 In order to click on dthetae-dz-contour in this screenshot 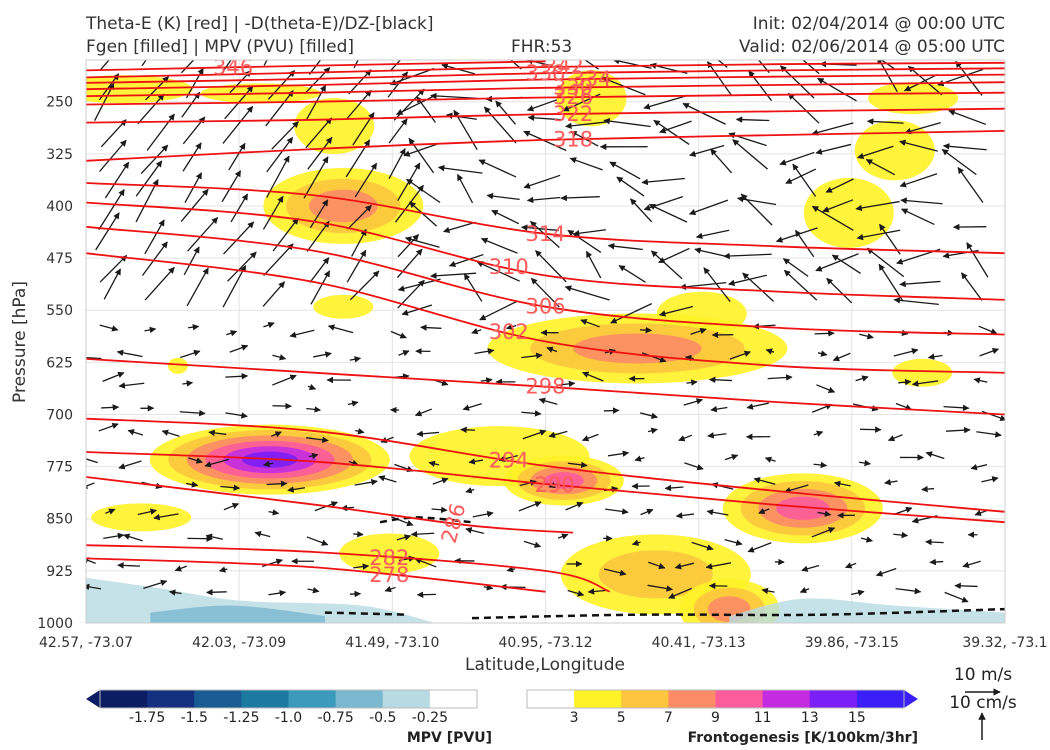, I will do `click(366, 613)`.